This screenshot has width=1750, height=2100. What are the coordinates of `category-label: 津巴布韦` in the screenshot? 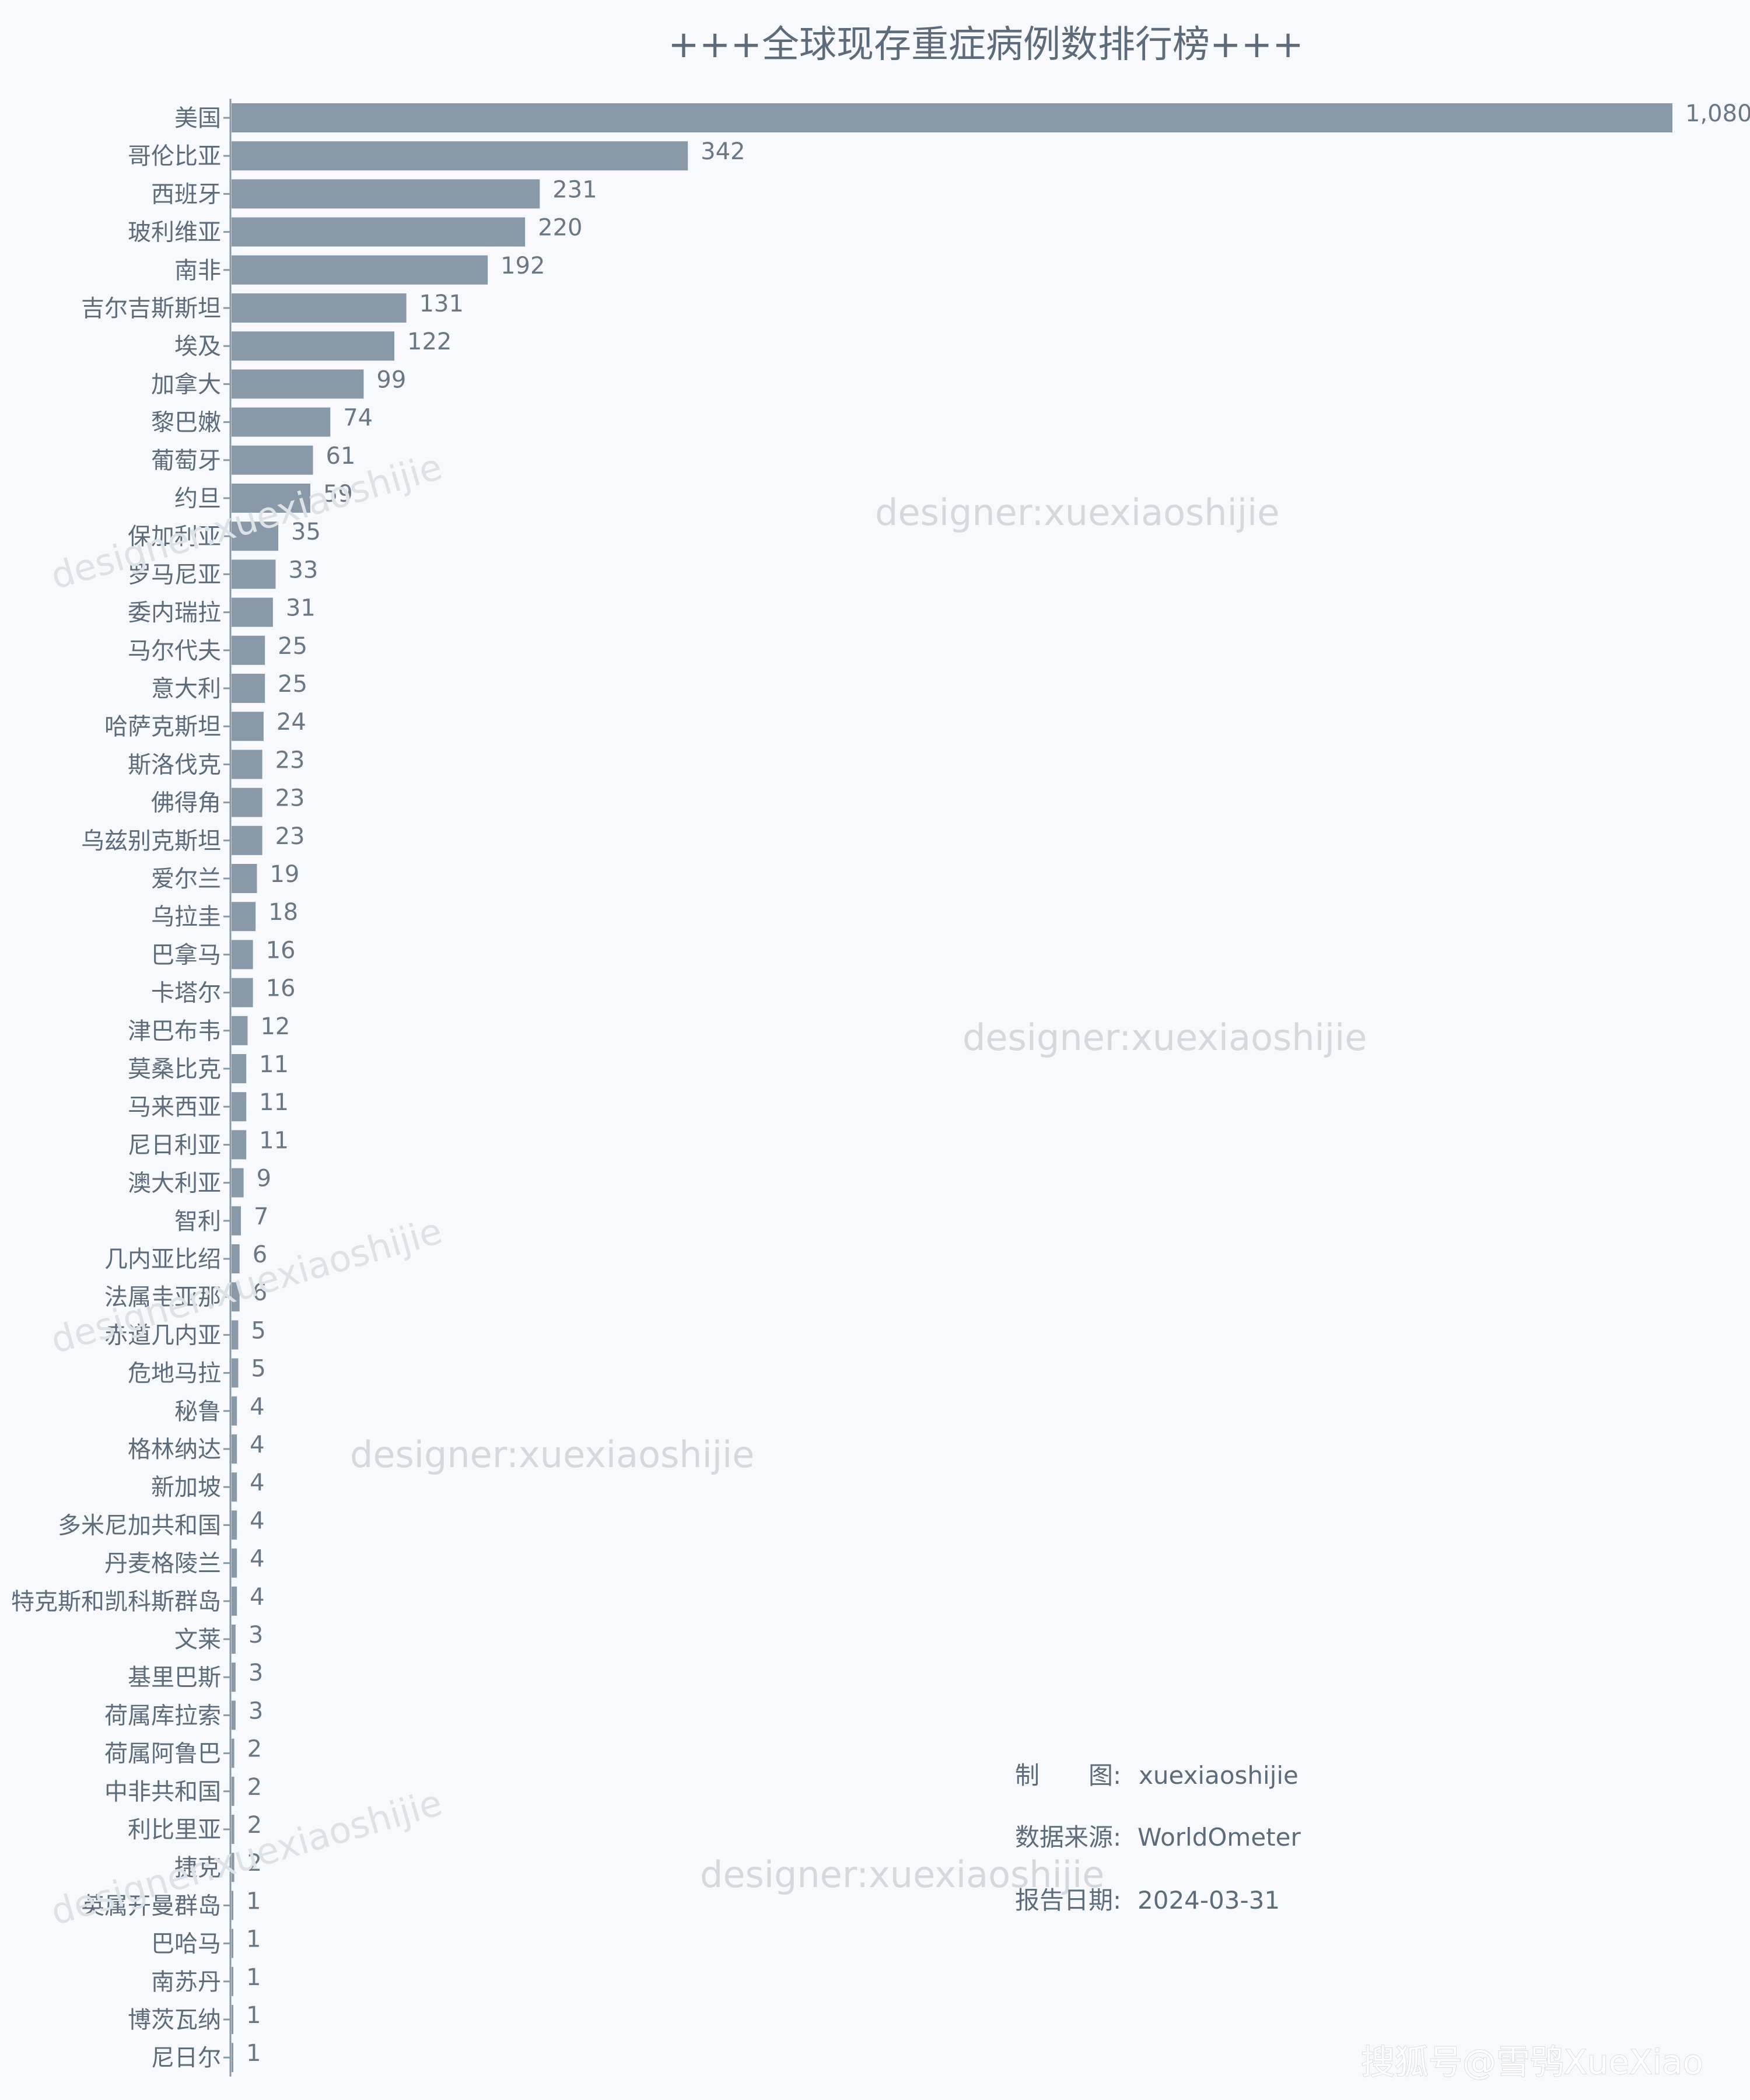 It's located at (174, 1031).